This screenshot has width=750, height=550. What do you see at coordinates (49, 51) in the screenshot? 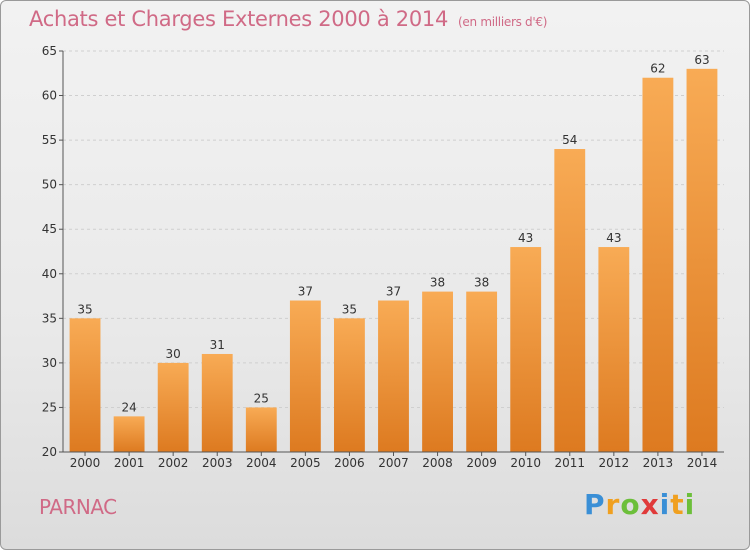
I see `y-tick-label: 65` at bounding box center [49, 51].